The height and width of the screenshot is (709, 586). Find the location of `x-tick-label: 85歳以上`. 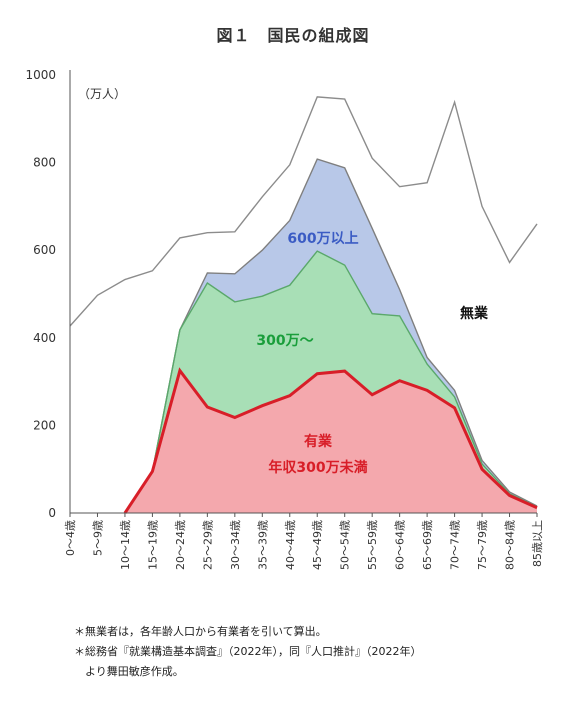

x-tick-label: 85歳以上 is located at coordinates (537, 543).